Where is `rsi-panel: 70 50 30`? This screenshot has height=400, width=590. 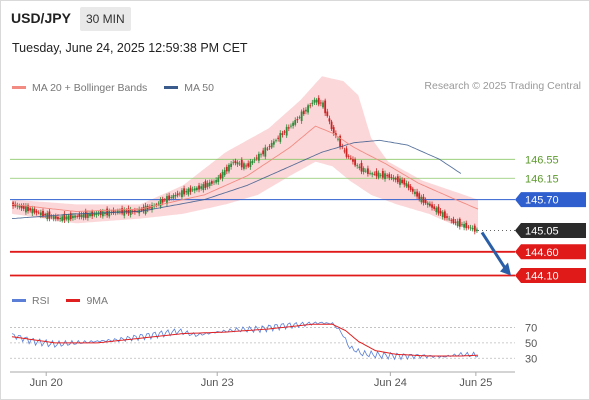 rsi-panel: 70 50 30 is located at coordinates (273, 343).